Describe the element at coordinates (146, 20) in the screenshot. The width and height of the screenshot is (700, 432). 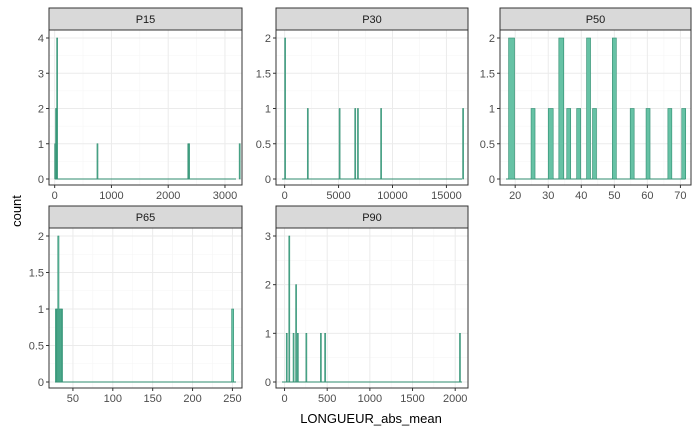
I see `facet-label: P15` at that location.